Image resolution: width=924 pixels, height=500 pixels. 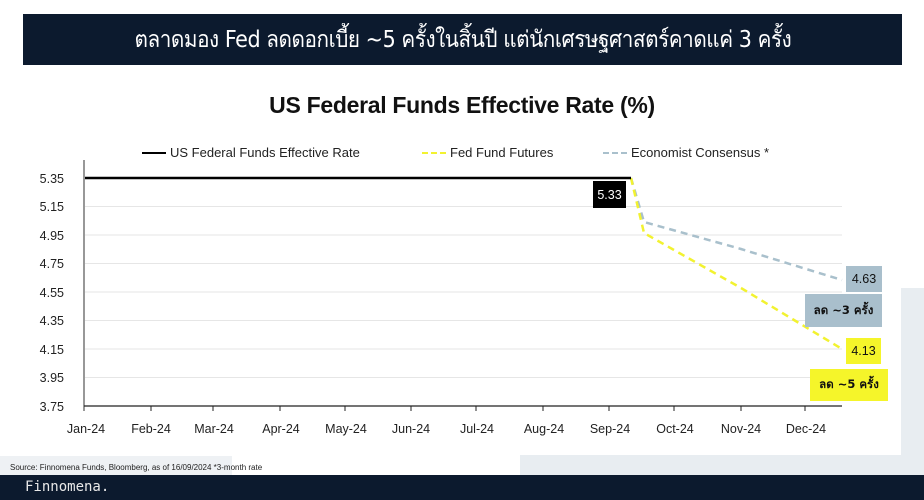 What do you see at coordinates (52, 179) in the screenshot?
I see `svg-text: 5.35` at bounding box center [52, 179].